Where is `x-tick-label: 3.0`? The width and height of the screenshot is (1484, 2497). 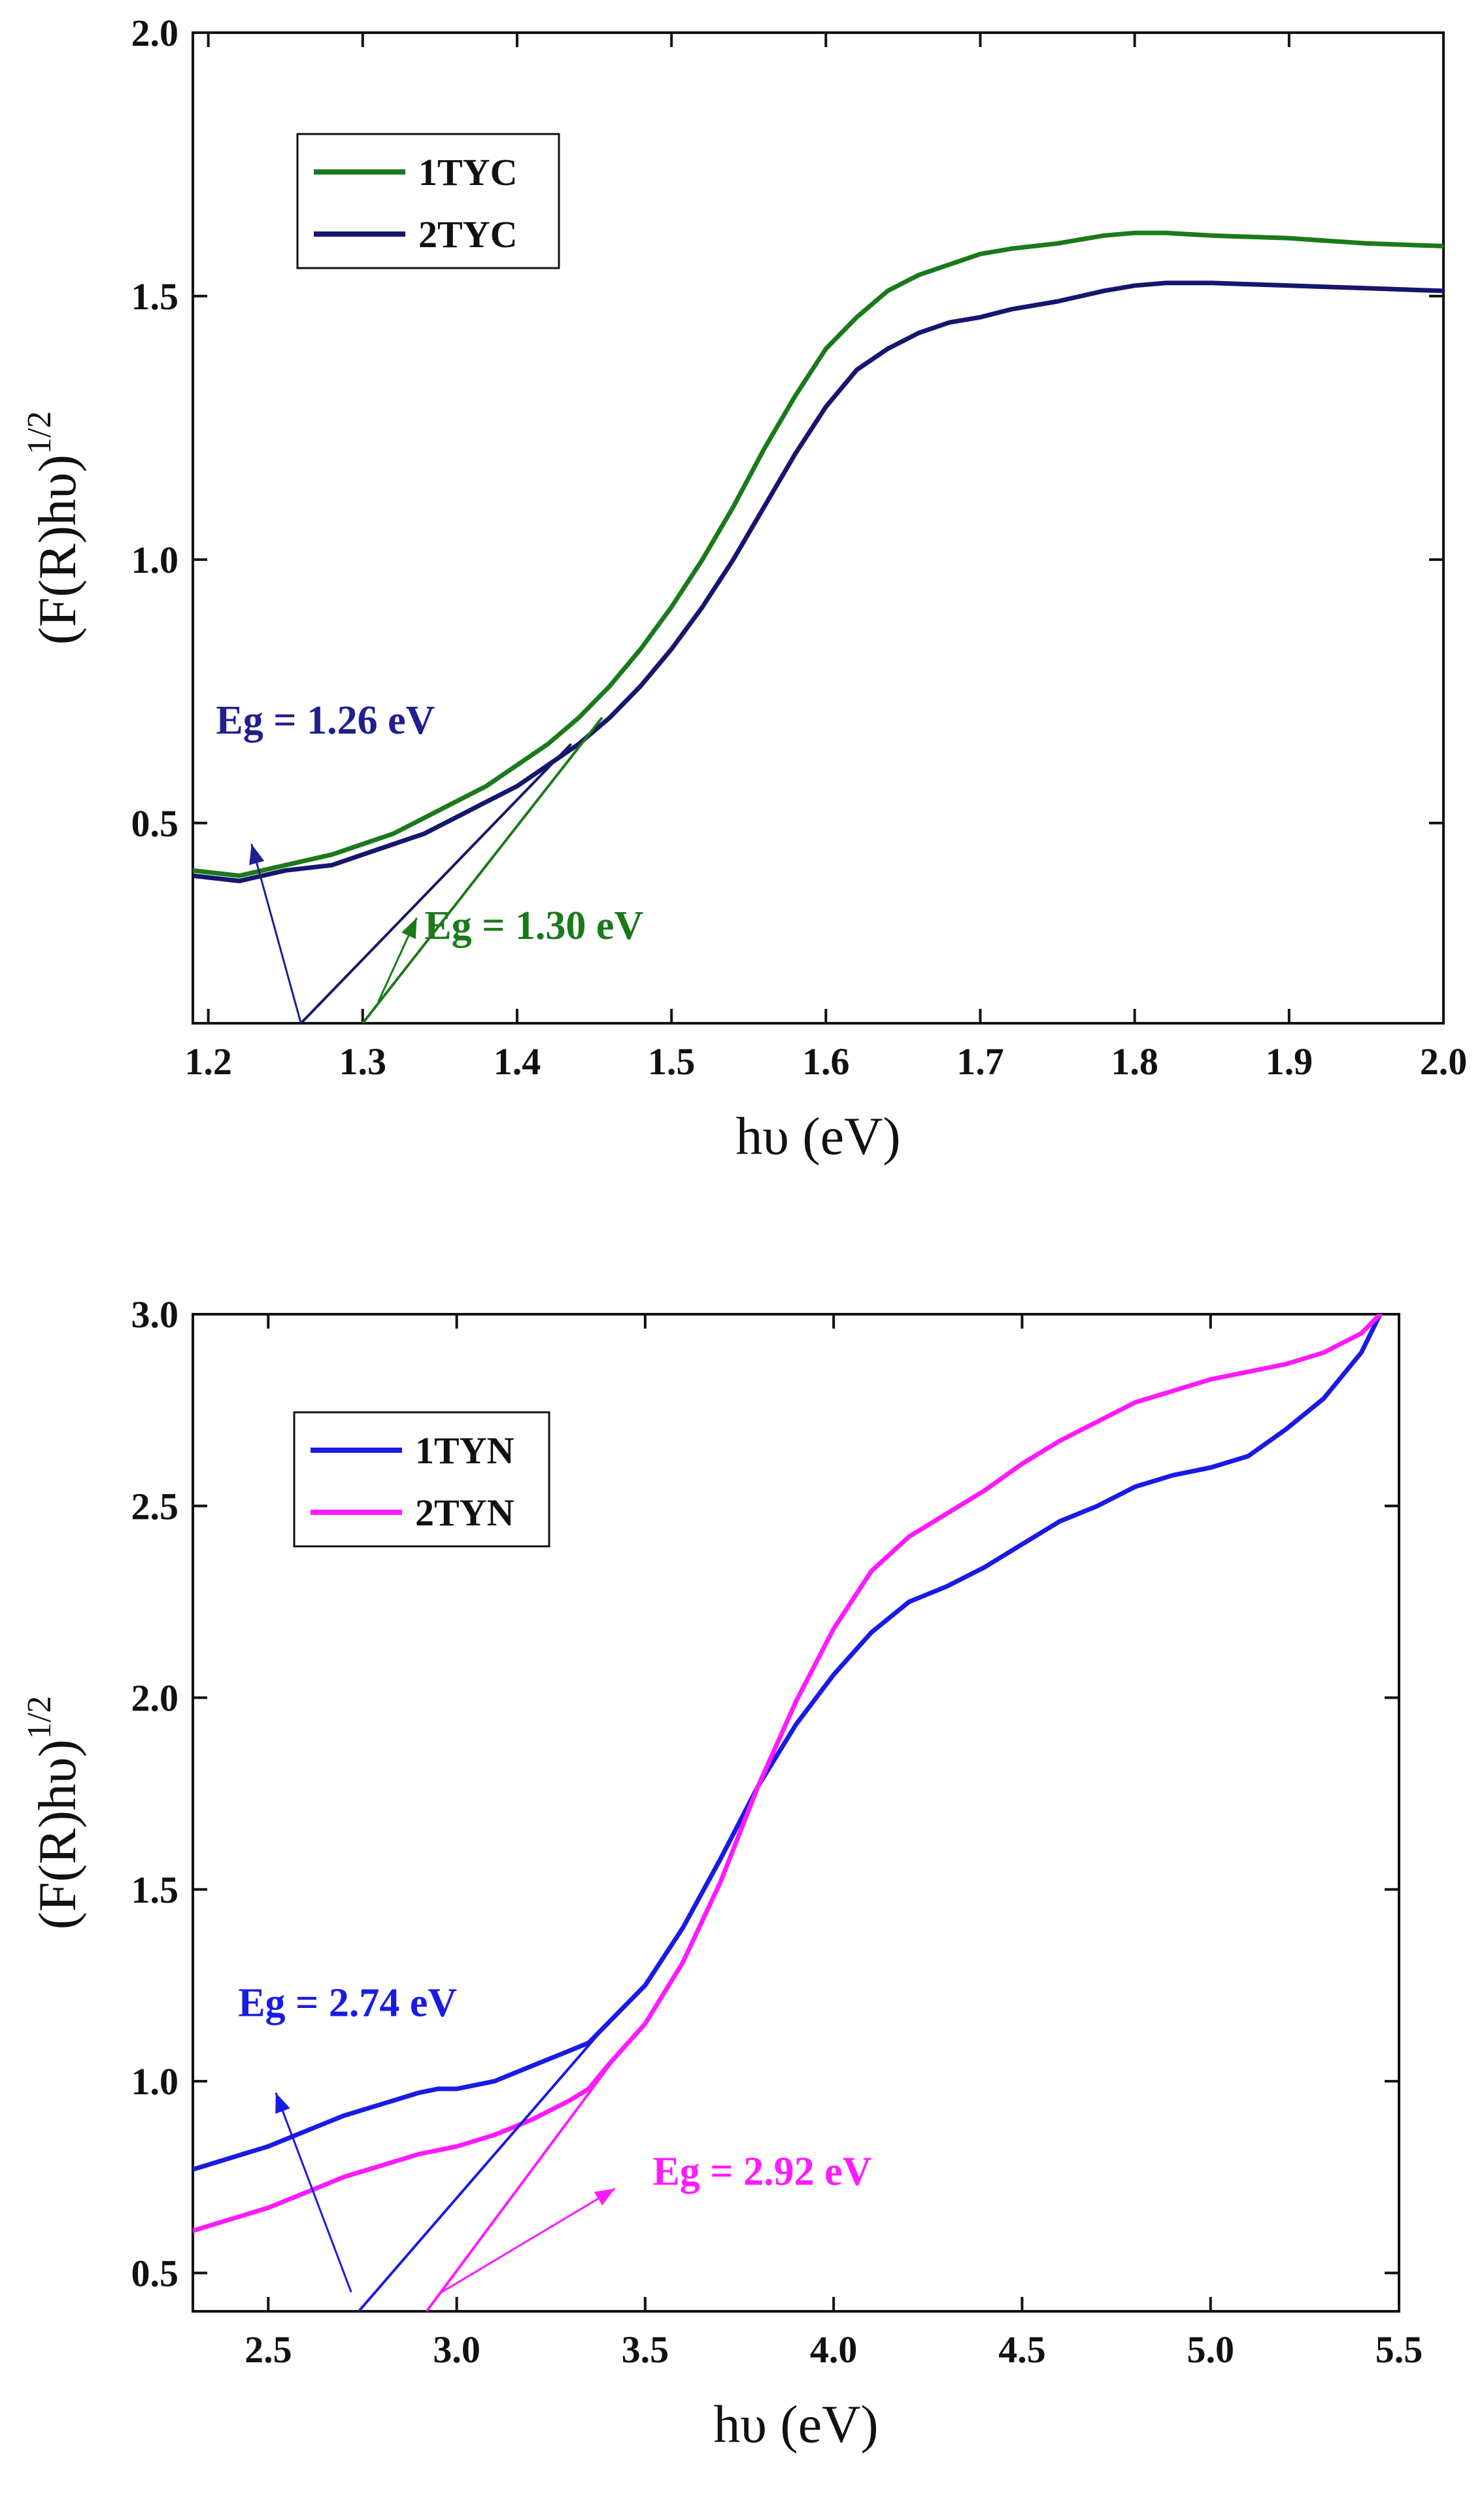 x-tick-label: 3.0 is located at coordinates (457, 2349).